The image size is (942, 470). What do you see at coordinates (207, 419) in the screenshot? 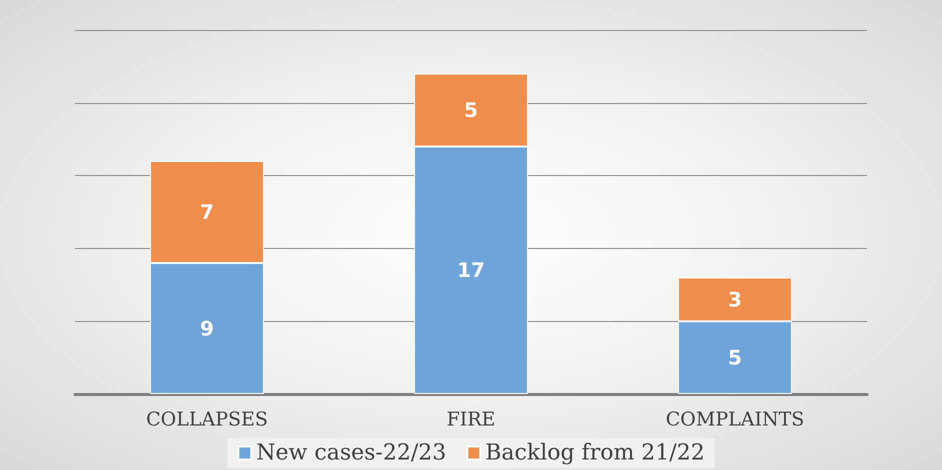
I see `x-tick-label: COLLAPSES` at bounding box center [207, 419].